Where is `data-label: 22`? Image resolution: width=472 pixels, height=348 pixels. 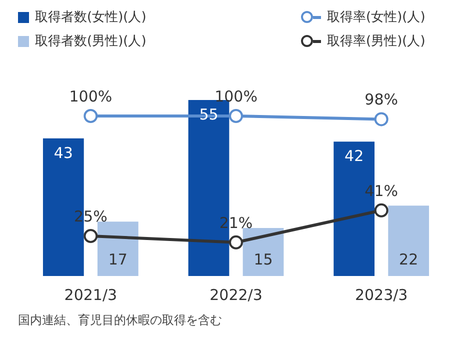
data-label: 22 is located at coordinates (408, 259).